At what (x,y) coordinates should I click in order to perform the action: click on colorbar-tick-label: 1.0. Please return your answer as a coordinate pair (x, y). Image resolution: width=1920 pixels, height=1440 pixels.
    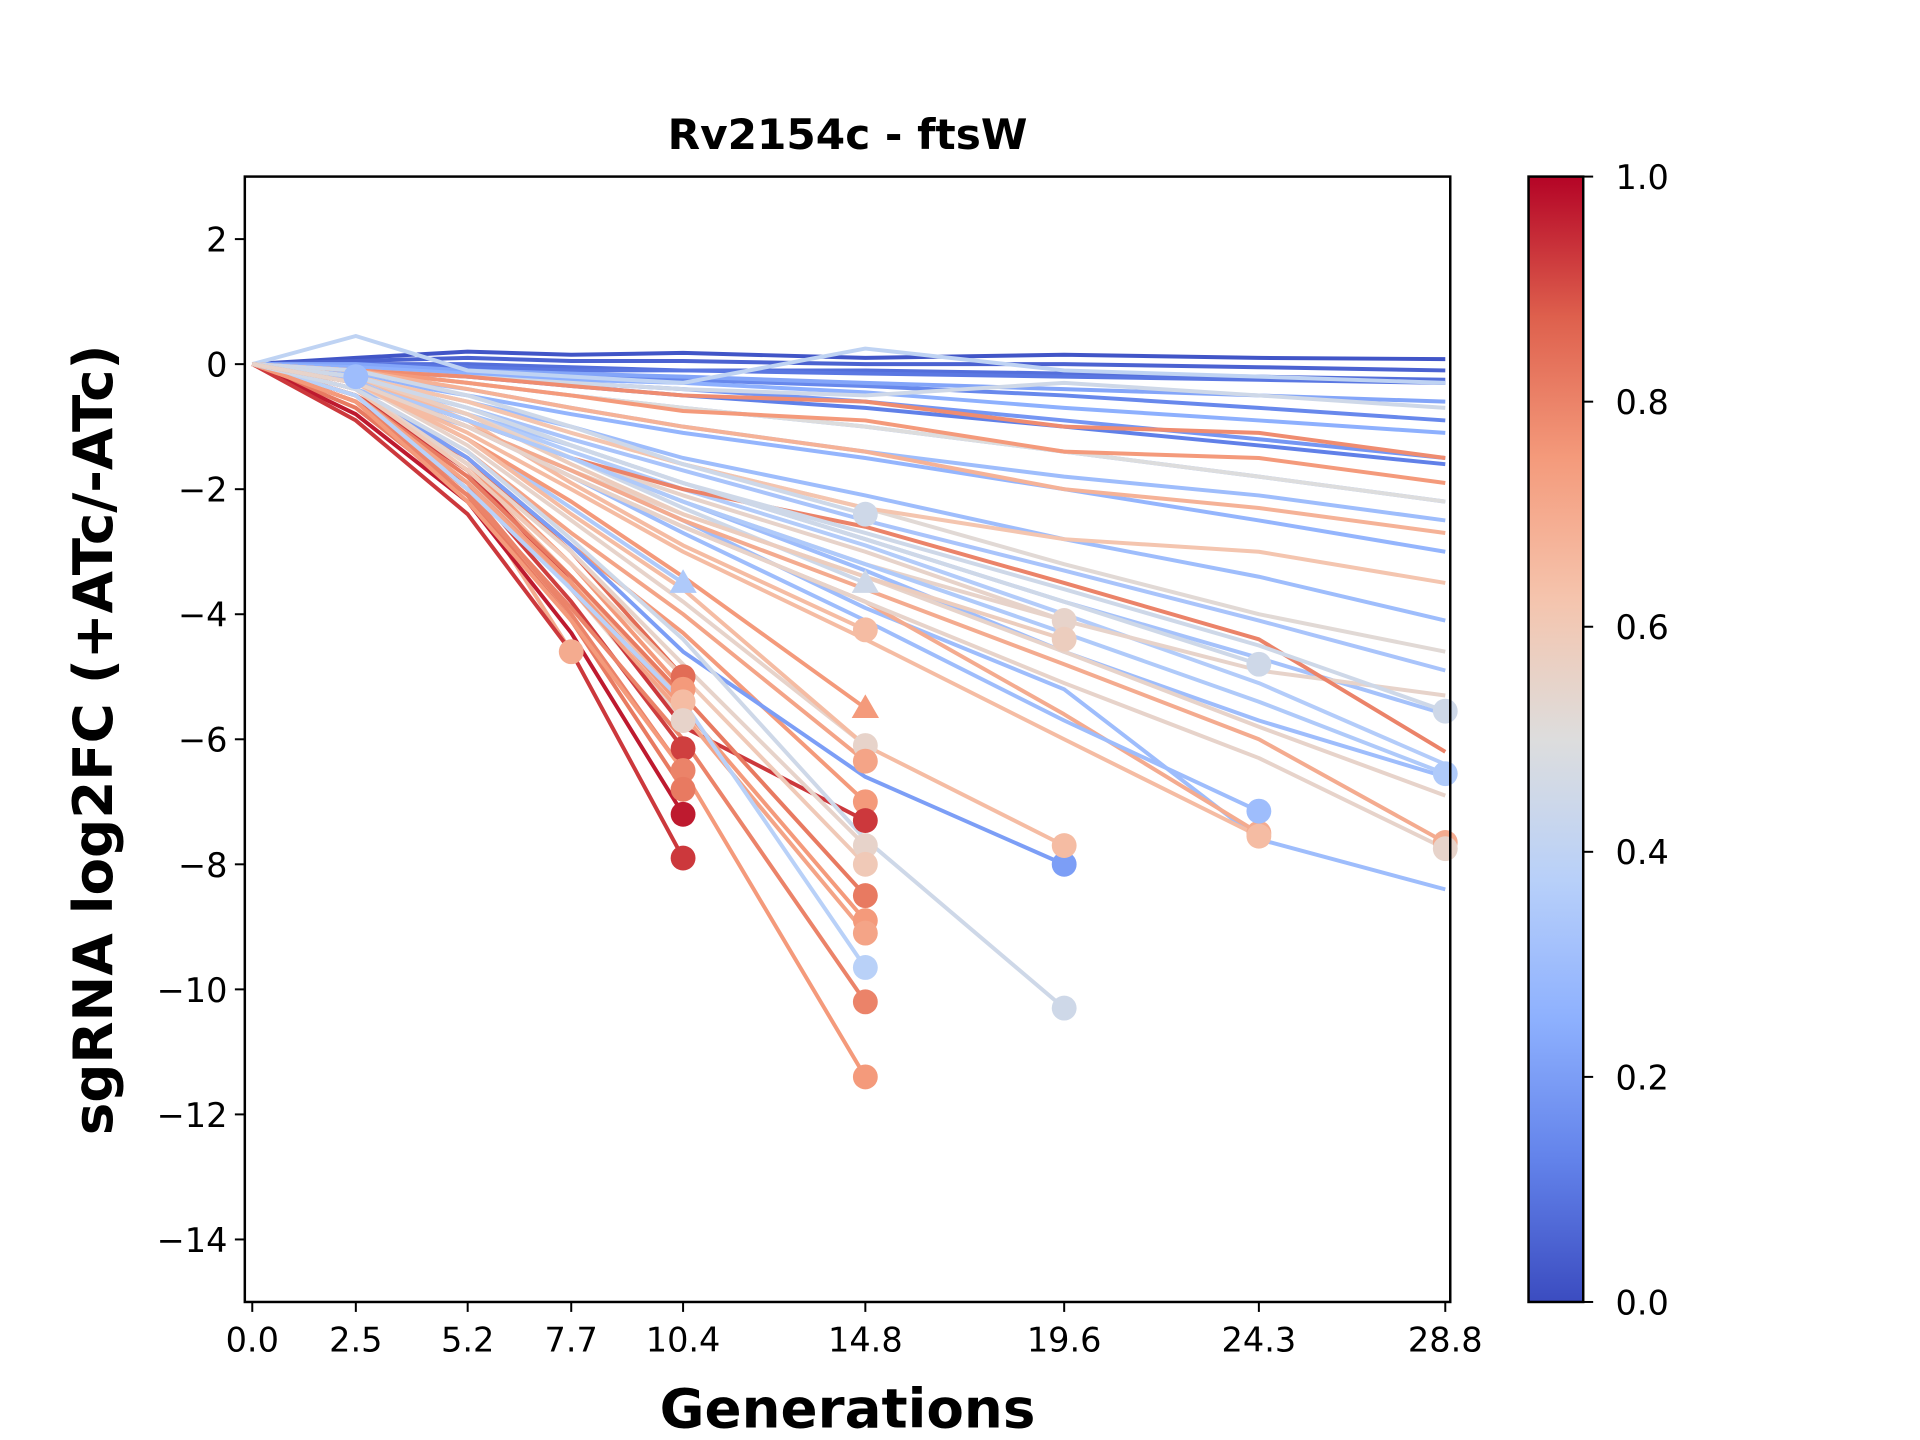
    Looking at the image, I should click on (1642, 177).